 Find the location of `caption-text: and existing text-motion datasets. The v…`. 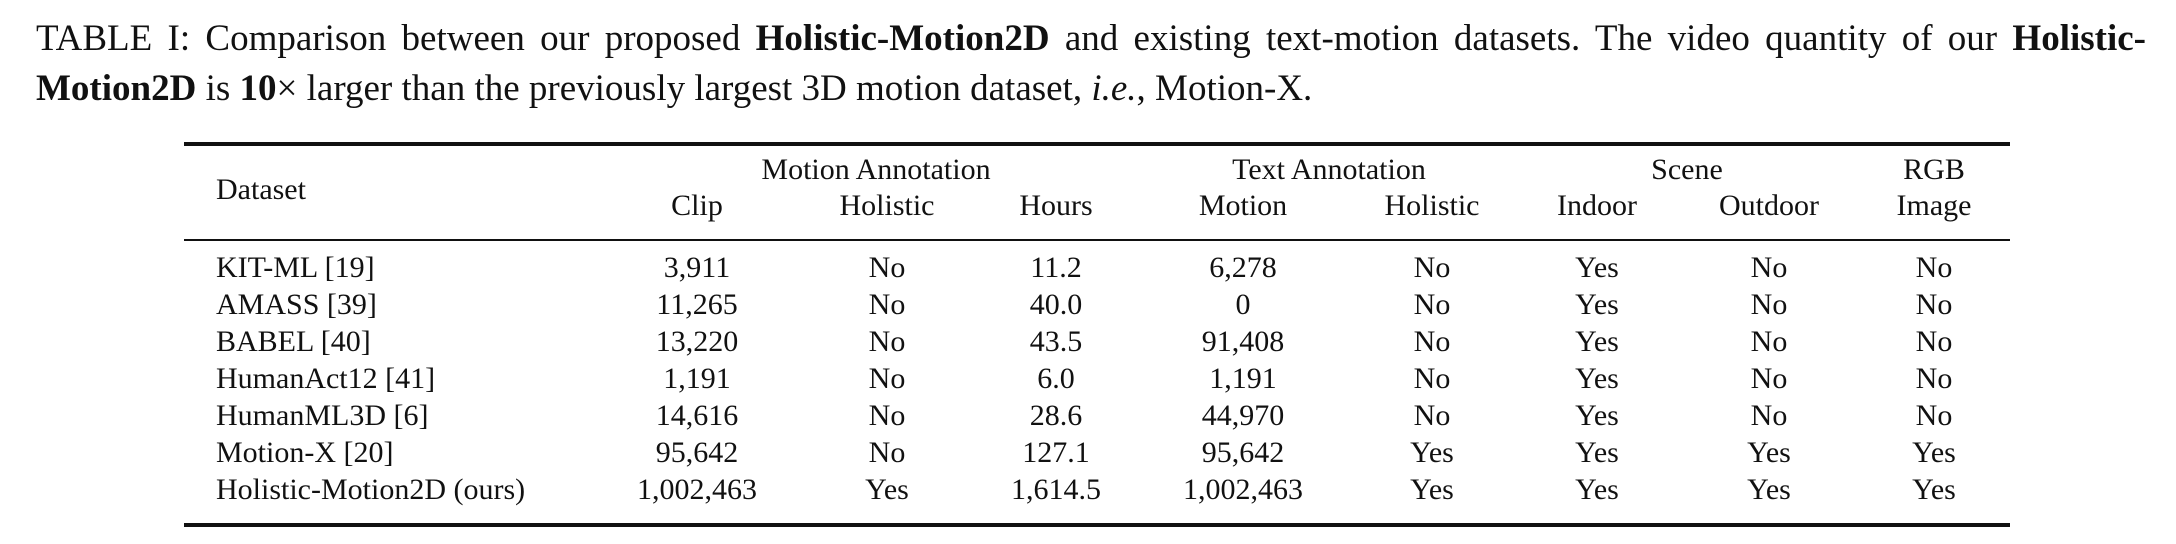

caption-text: and existing text-motion datasets. The v… is located at coordinates (1531, 38).